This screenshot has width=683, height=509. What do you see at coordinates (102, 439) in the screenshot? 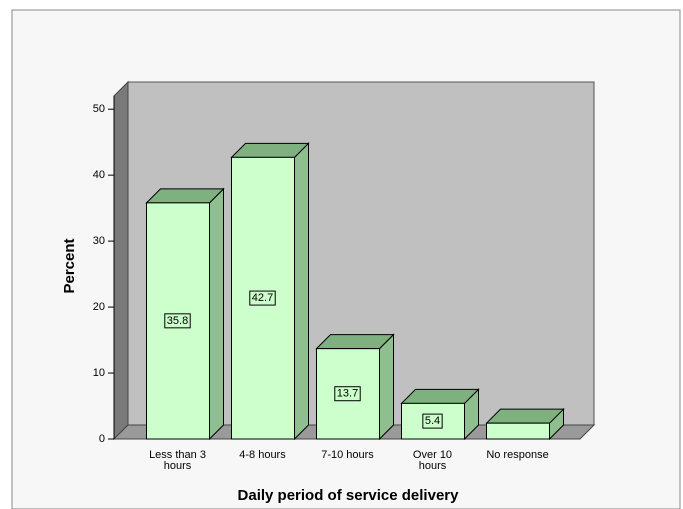
I see `y-tick-label: 0` at bounding box center [102, 439].